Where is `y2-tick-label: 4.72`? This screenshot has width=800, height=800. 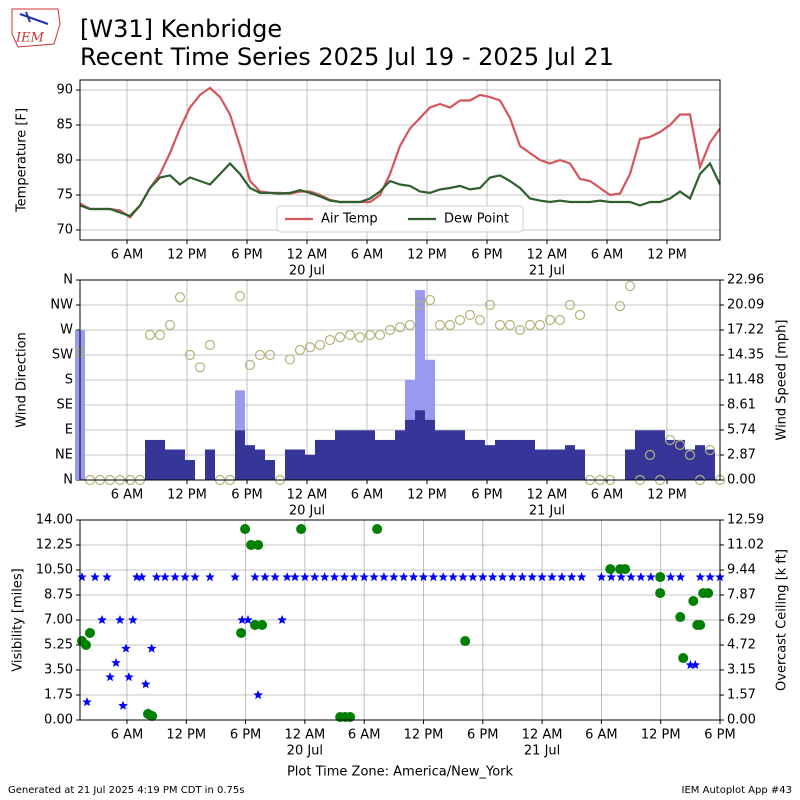 y2-tick-label: 4.72 is located at coordinates (741, 645).